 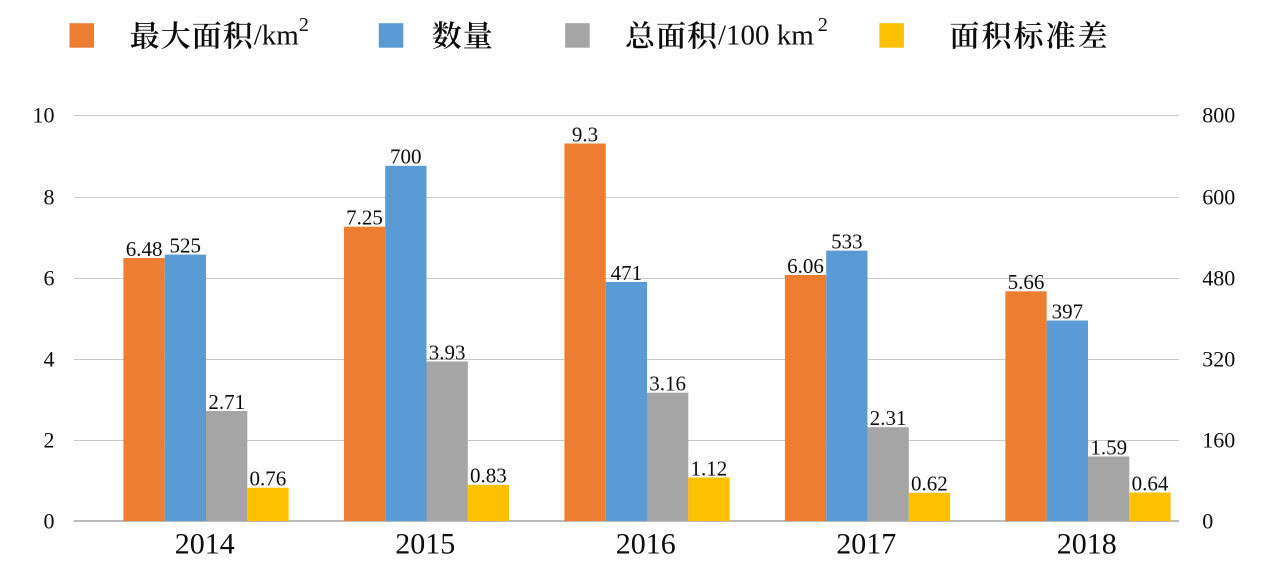 What do you see at coordinates (1218, 115) in the screenshot?
I see `svg-text: 800` at bounding box center [1218, 115].